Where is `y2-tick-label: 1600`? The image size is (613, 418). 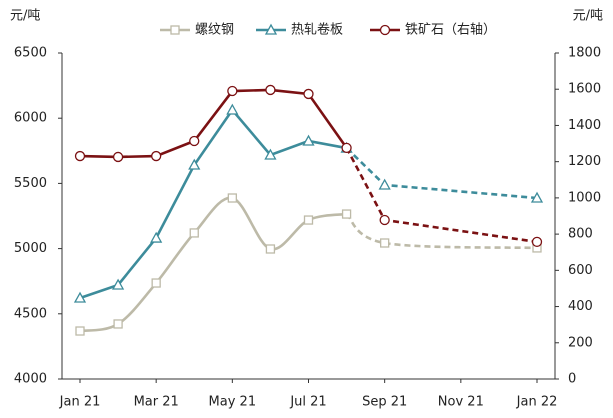
y2-tick-label: 1600 is located at coordinates (584, 89).